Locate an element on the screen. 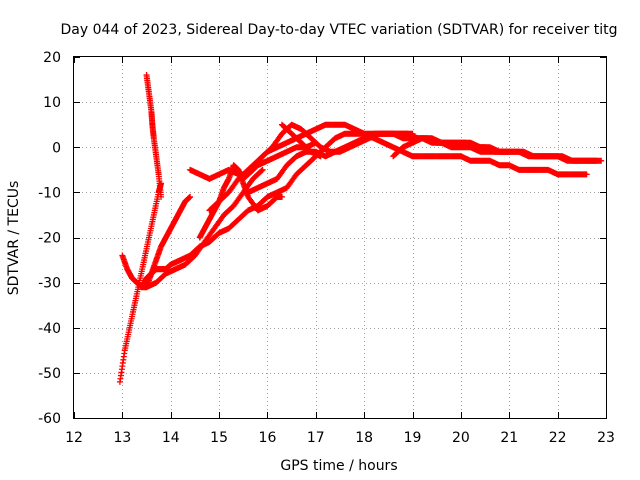 The width and height of the screenshot is (640, 480). y-tick-label: -60 is located at coordinates (49, 419).